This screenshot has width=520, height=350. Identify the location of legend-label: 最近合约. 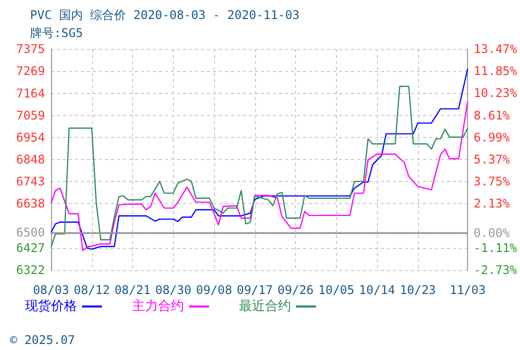
(265, 306).